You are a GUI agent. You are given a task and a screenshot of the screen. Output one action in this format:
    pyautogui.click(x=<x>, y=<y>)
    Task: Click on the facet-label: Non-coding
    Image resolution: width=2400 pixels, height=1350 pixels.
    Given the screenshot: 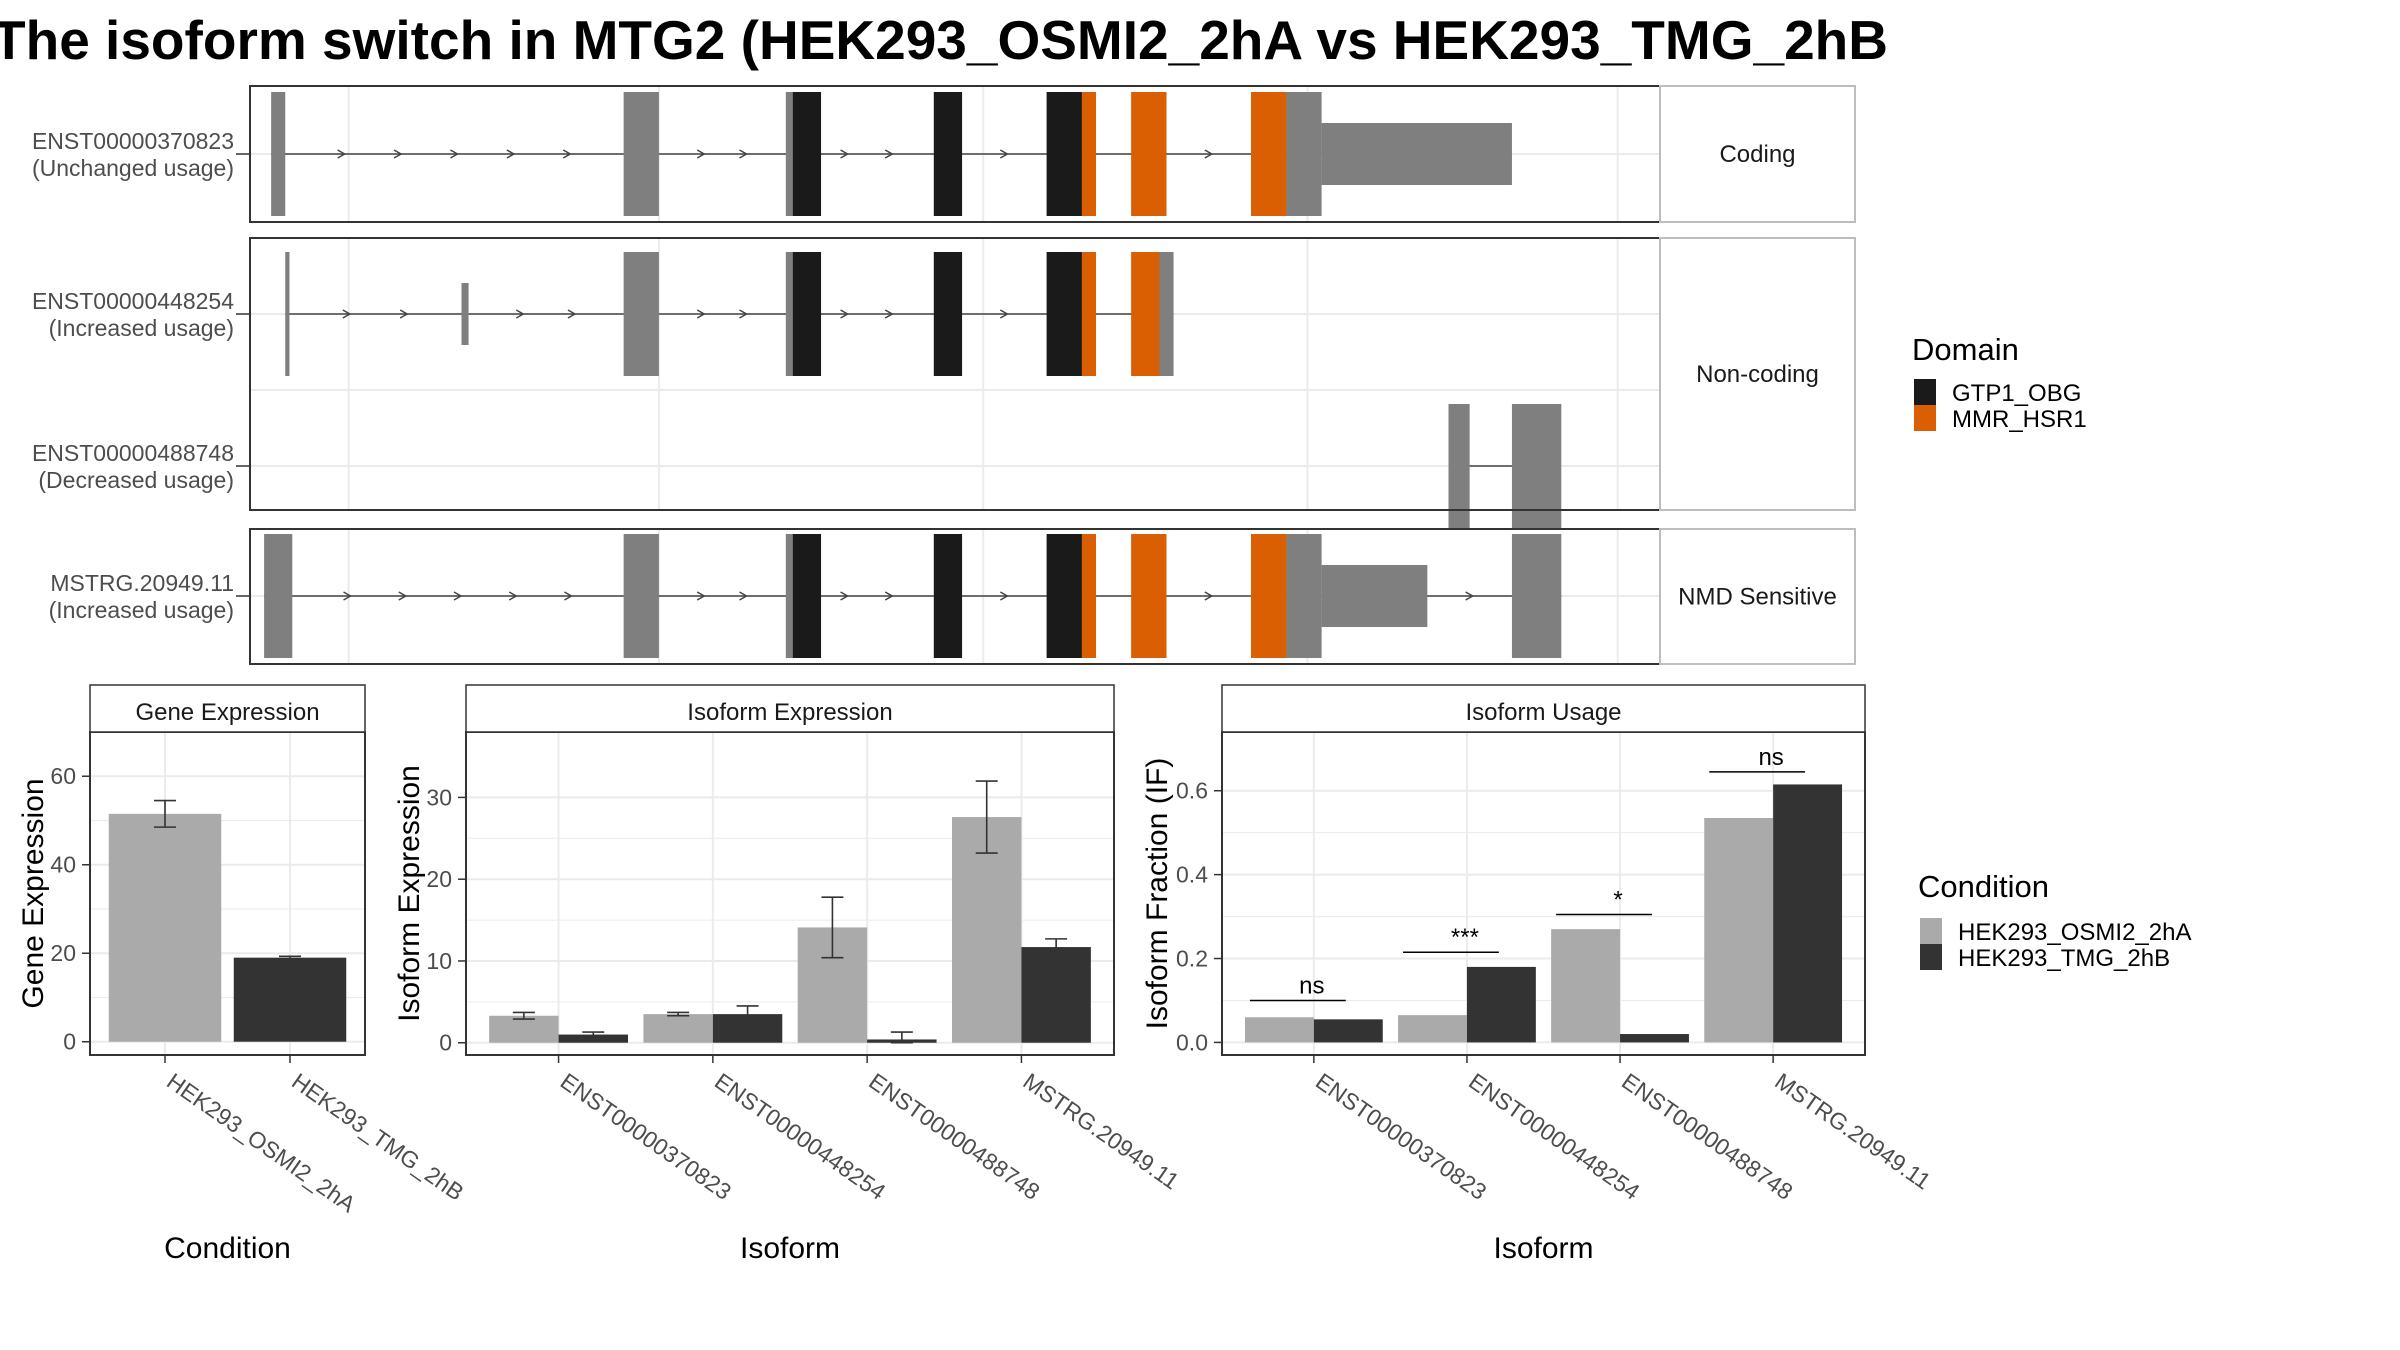 What is the action you would take?
    pyautogui.click(x=1757, y=374)
    